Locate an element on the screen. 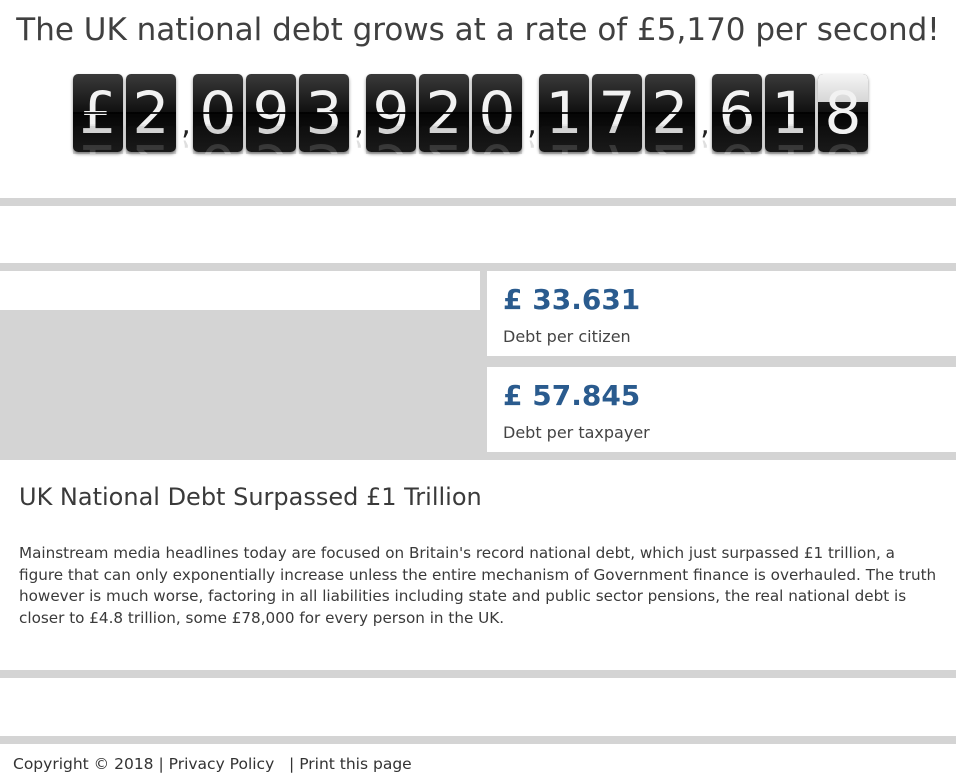 The width and height of the screenshot is (956, 781). counter-currency-card: £ is located at coordinates (98, 113).